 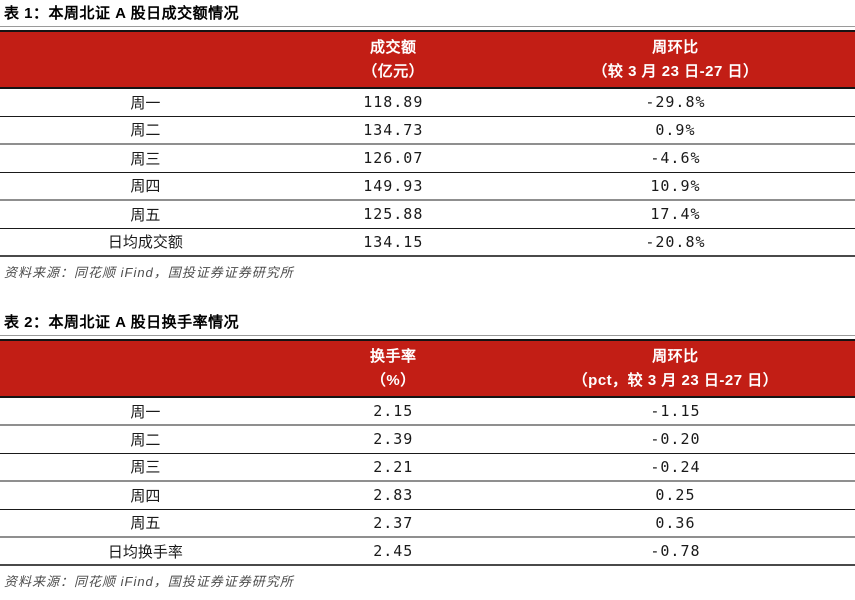 What do you see at coordinates (675, 439) in the screenshot?
I see `wow-cell: -0.20` at bounding box center [675, 439].